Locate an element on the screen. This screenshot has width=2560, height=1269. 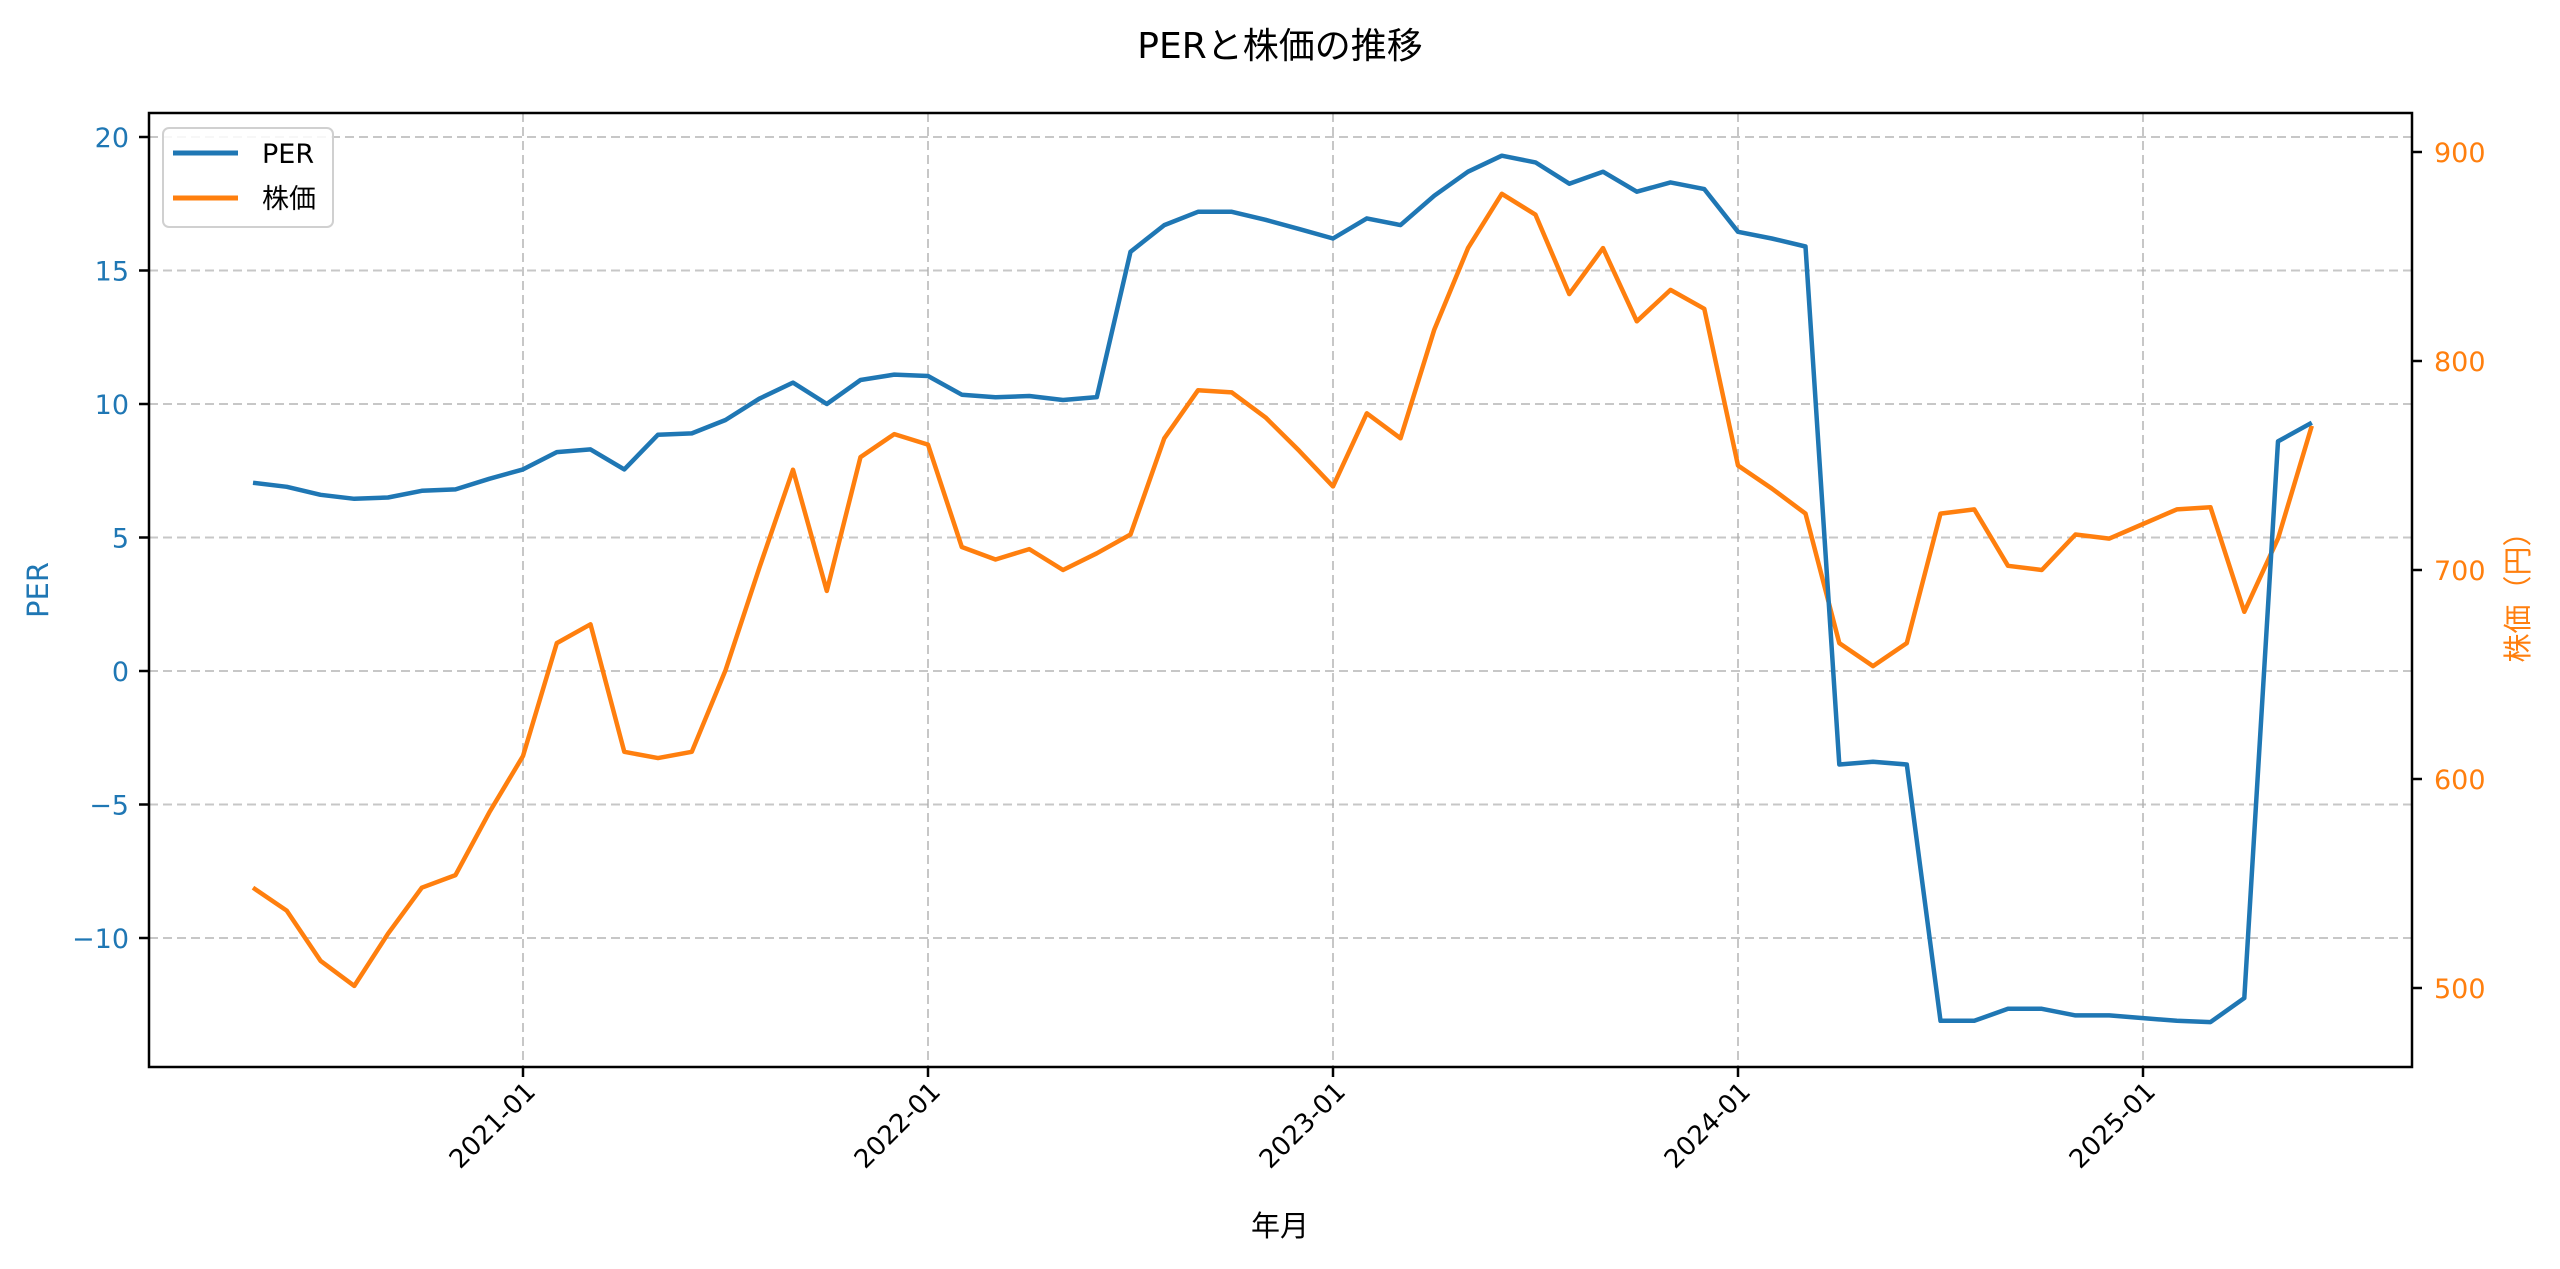
left-tick-label: 15 is located at coordinates (112, 272).